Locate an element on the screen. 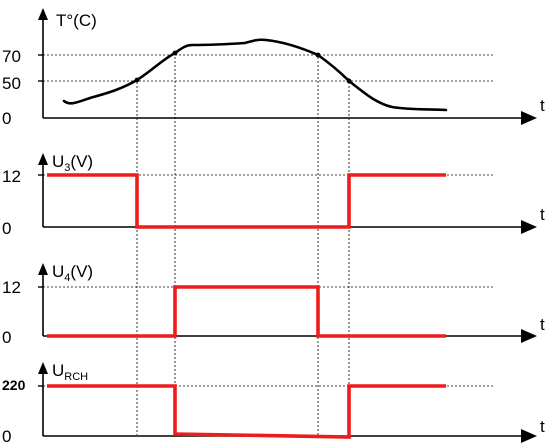 The image size is (553, 445). u3-tick-label-0: 0 is located at coordinates (6, 228).